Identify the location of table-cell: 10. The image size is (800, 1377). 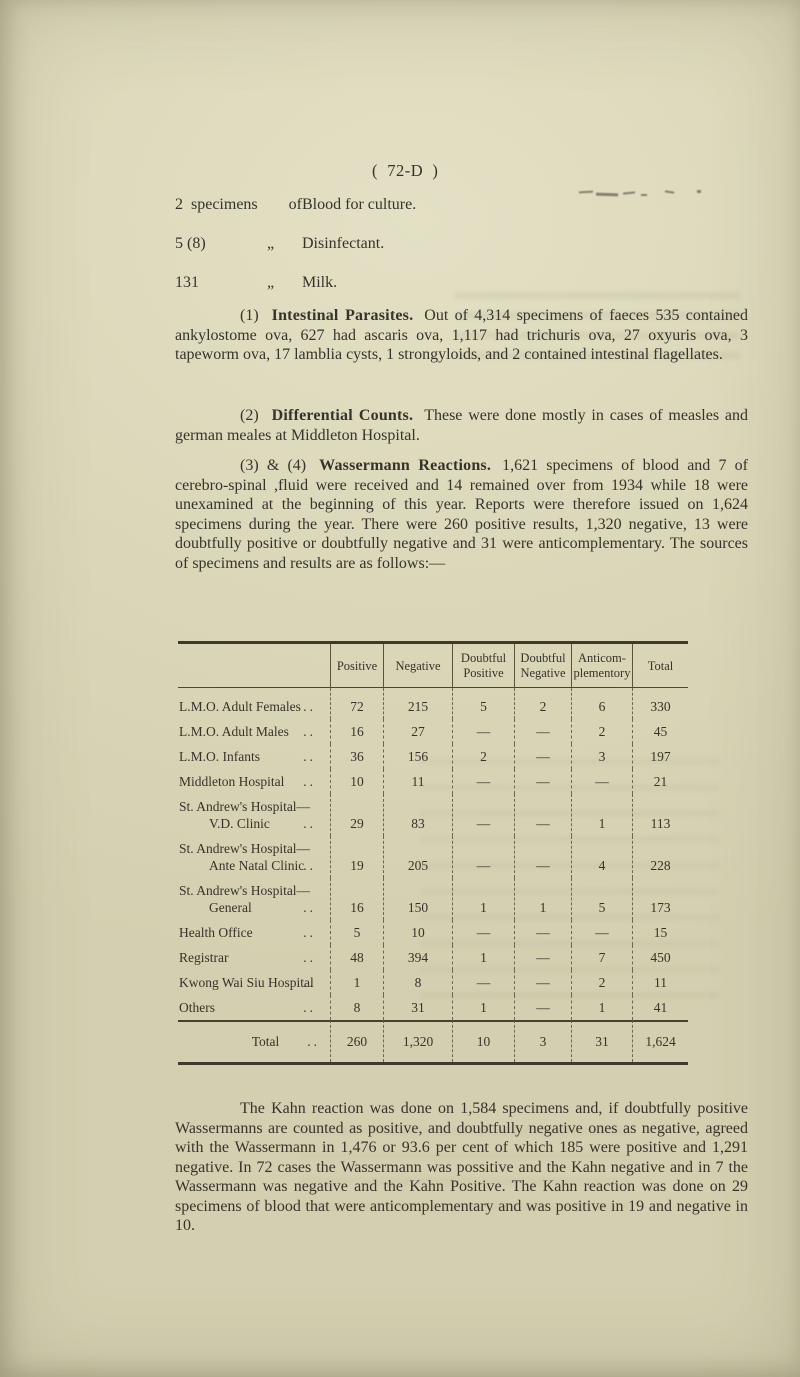
(356, 781).